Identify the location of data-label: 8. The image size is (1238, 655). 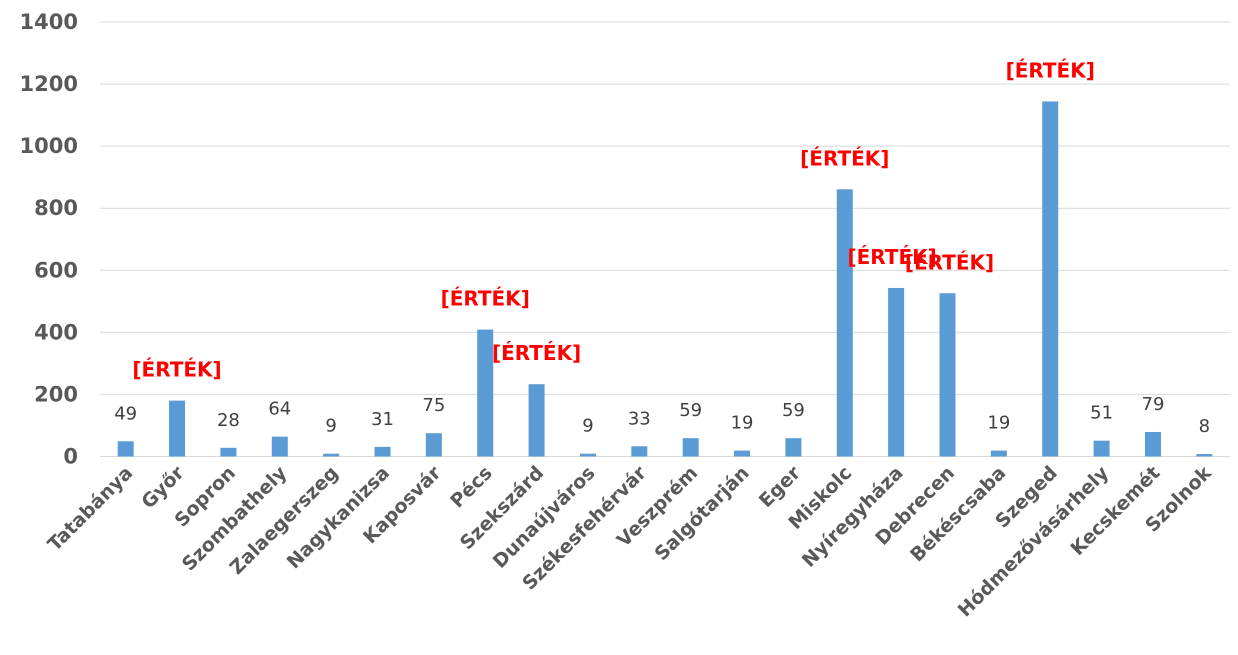
(1204, 426).